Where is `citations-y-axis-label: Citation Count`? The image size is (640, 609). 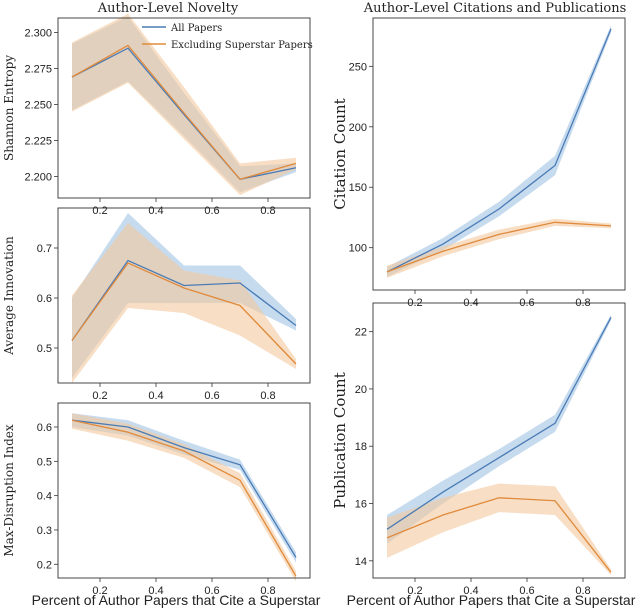 citations-y-axis-label: Citation Count is located at coordinates (340, 153).